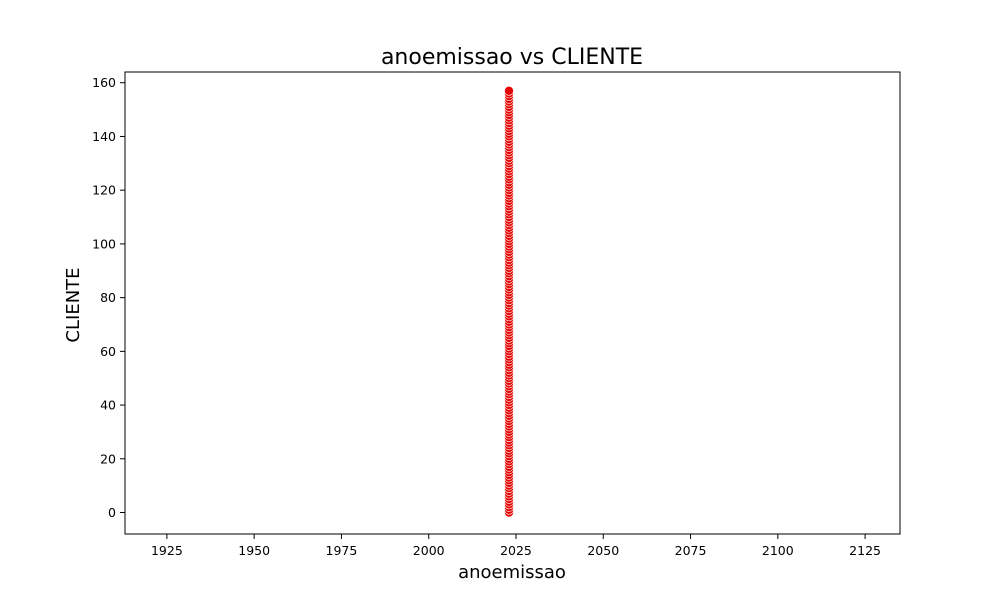 The width and height of the screenshot is (1000, 600). Describe the element at coordinates (778, 550) in the screenshot. I see `x-tick-label: 2100` at that location.